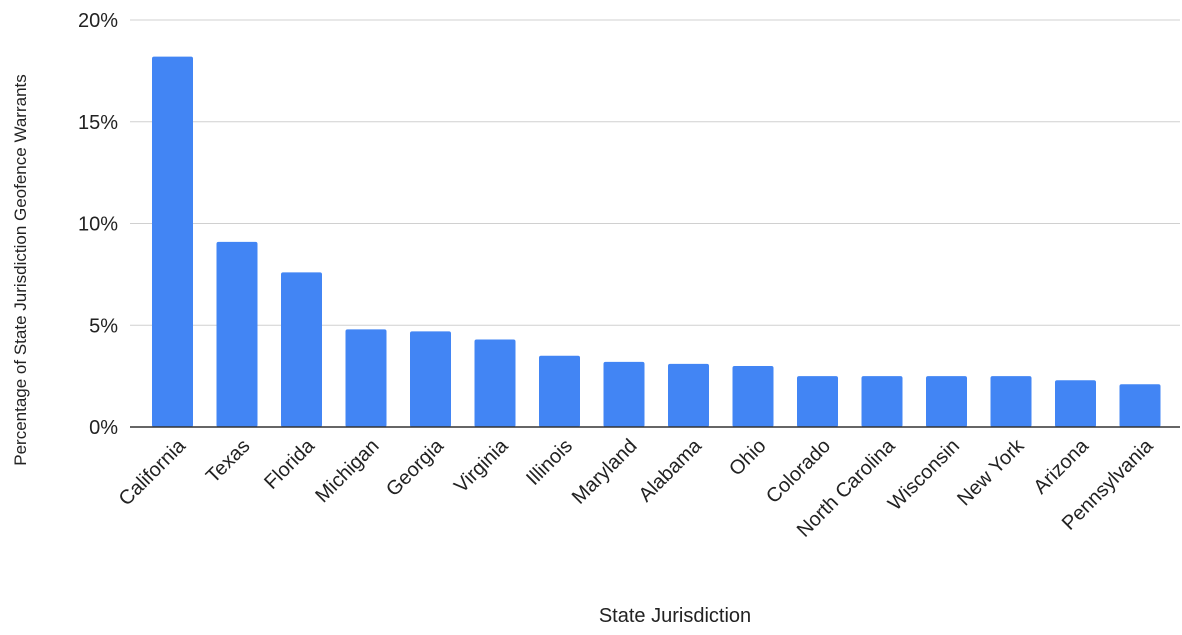  Describe the element at coordinates (301, 349) in the screenshot. I see `bar-florida` at that location.